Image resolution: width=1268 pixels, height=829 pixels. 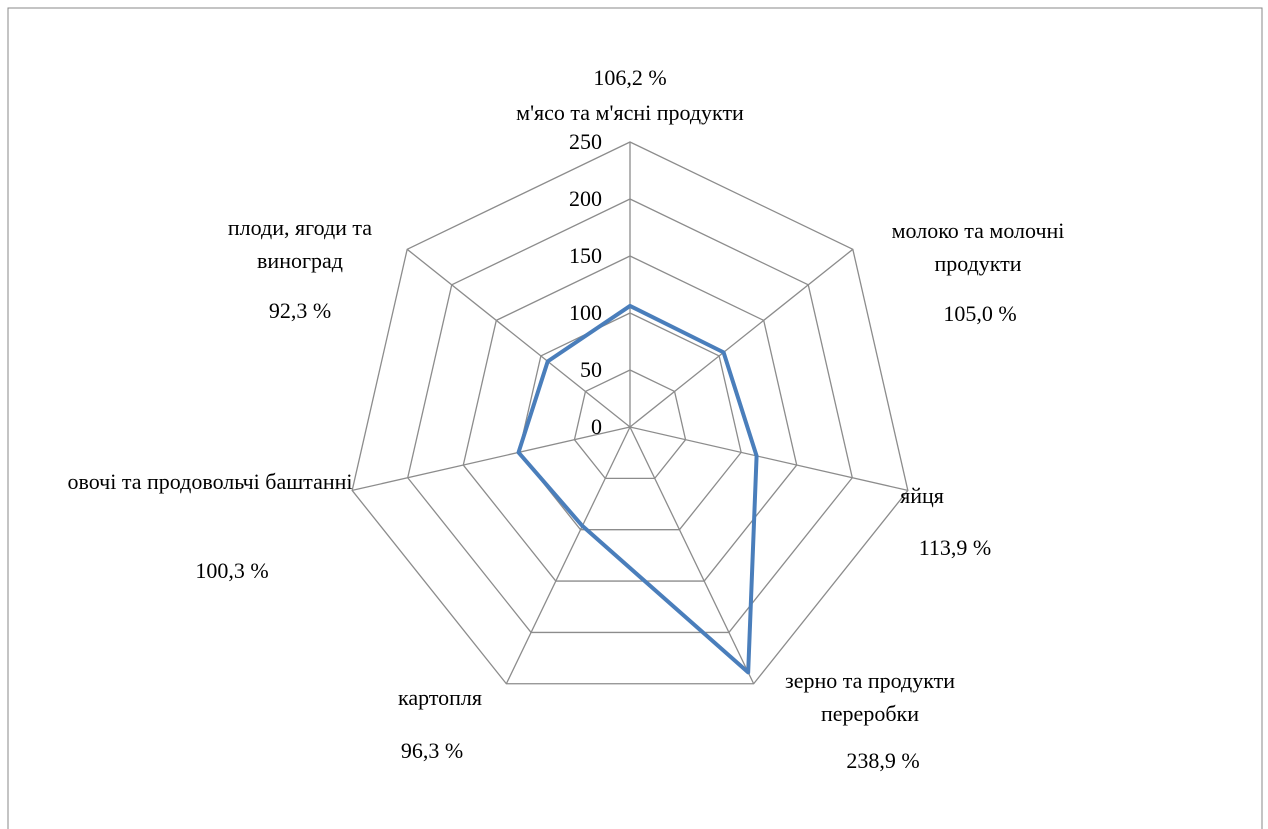 What do you see at coordinates (585, 312) in the screenshot?
I see `y-tick-label: 100` at bounding box center [585, 312].